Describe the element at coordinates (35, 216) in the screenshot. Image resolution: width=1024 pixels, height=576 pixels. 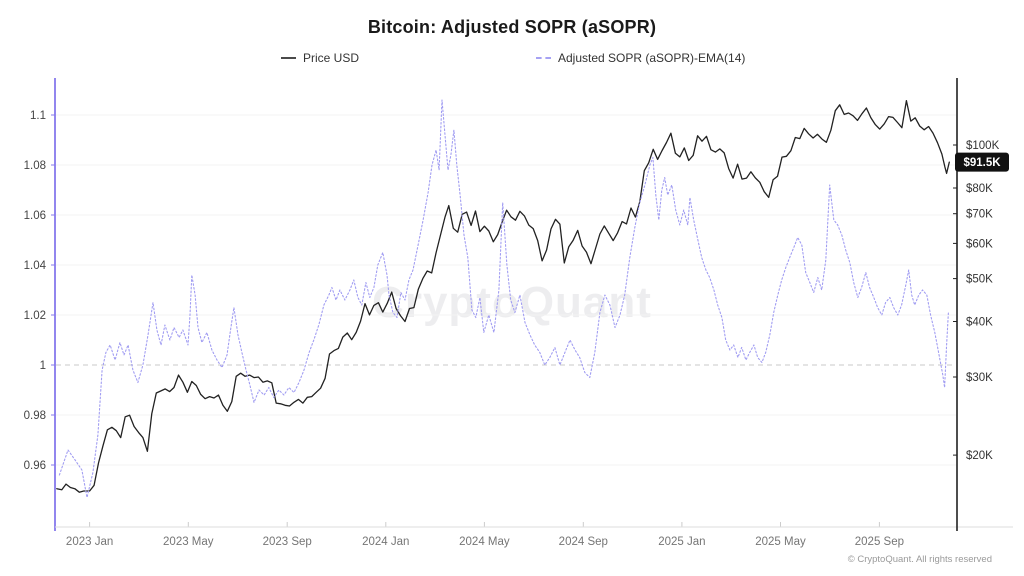
I see `left-axis-label: 1.06` at that location.